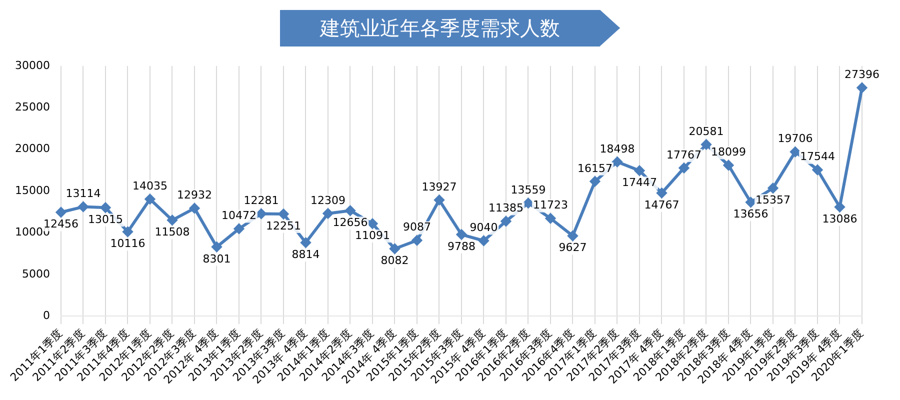 The width and height of the screenshot is (900, 400). I want to click on data-label: 9627, so click(572, 247).